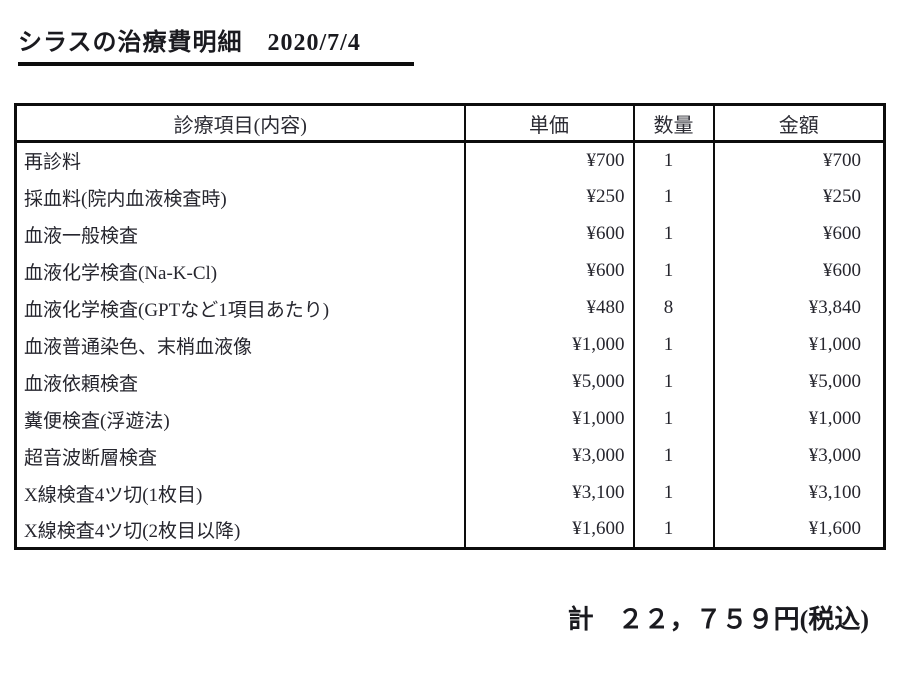  Describe the element at coordinates (113, 495) in the screenshot. I see `item-cell: X線検査4ツ切(1枚目)` at that location.